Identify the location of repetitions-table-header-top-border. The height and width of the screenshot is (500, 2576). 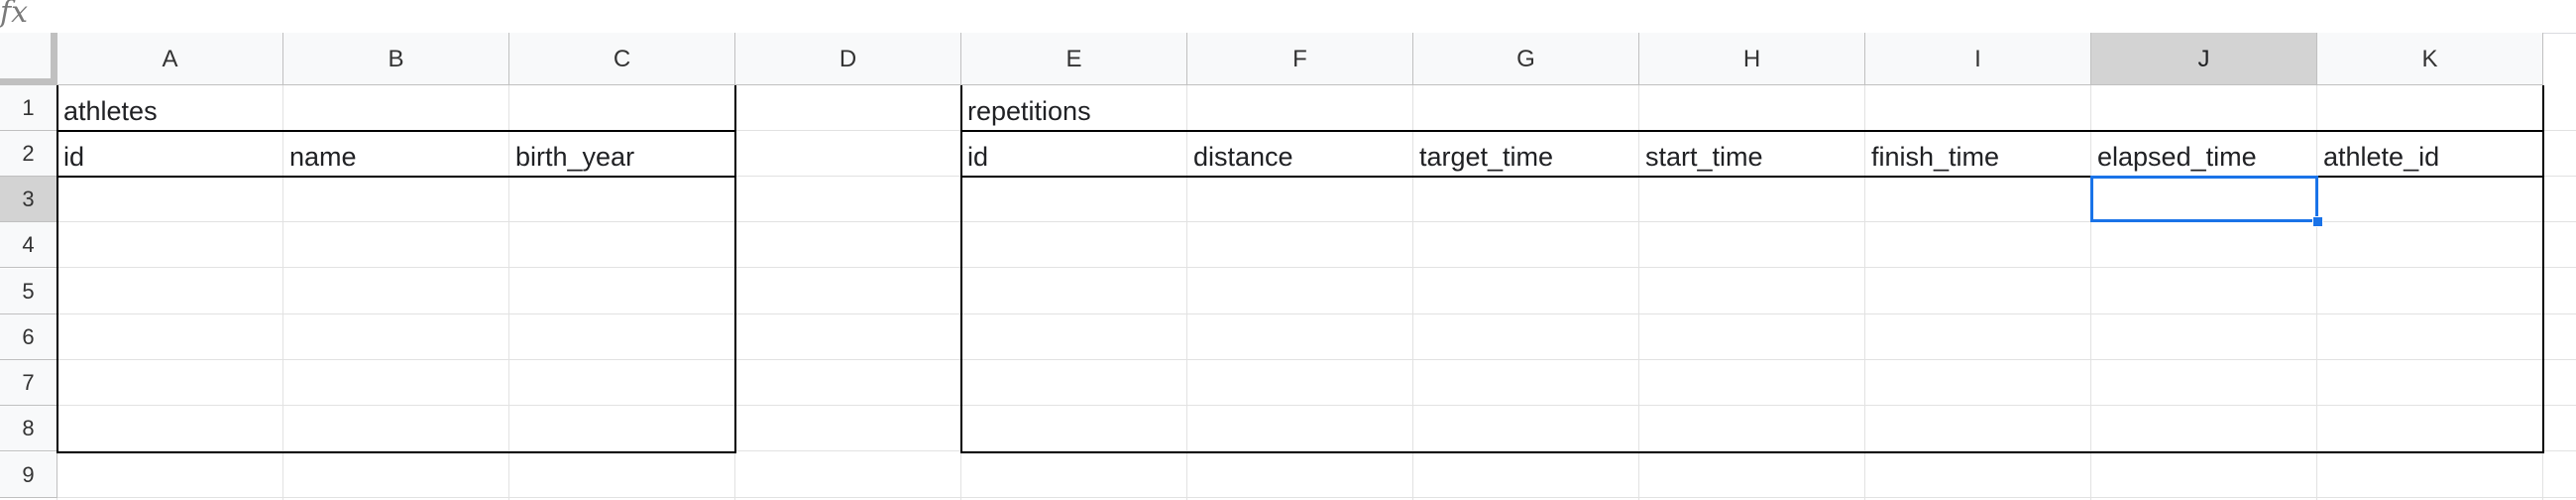
(1752, 131).